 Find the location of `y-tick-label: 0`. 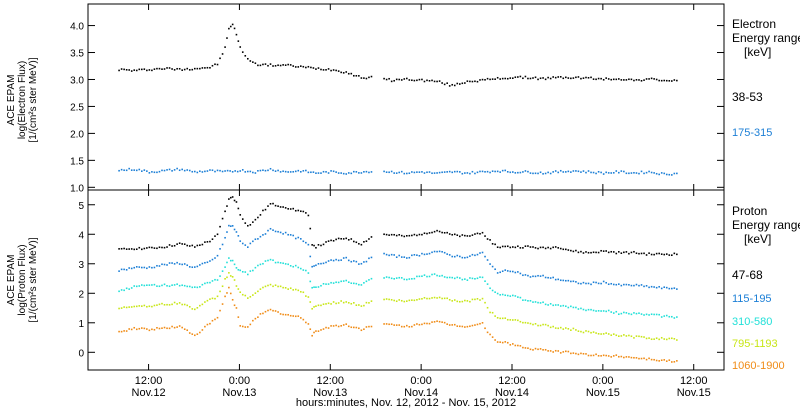

y-tick-label: 0 is located at coordinates (81, 353).